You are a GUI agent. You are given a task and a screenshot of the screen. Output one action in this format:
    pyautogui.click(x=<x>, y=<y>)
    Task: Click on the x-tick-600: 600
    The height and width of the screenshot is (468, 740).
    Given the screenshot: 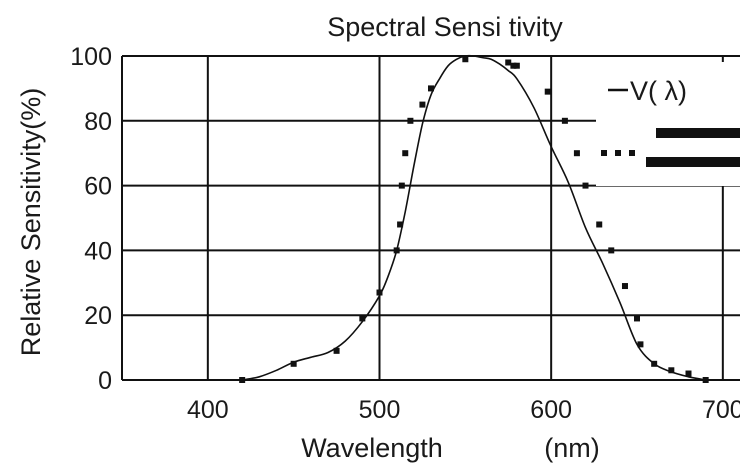 What is the action you would take?
    pyautogui.click(x=551, y=410)
    